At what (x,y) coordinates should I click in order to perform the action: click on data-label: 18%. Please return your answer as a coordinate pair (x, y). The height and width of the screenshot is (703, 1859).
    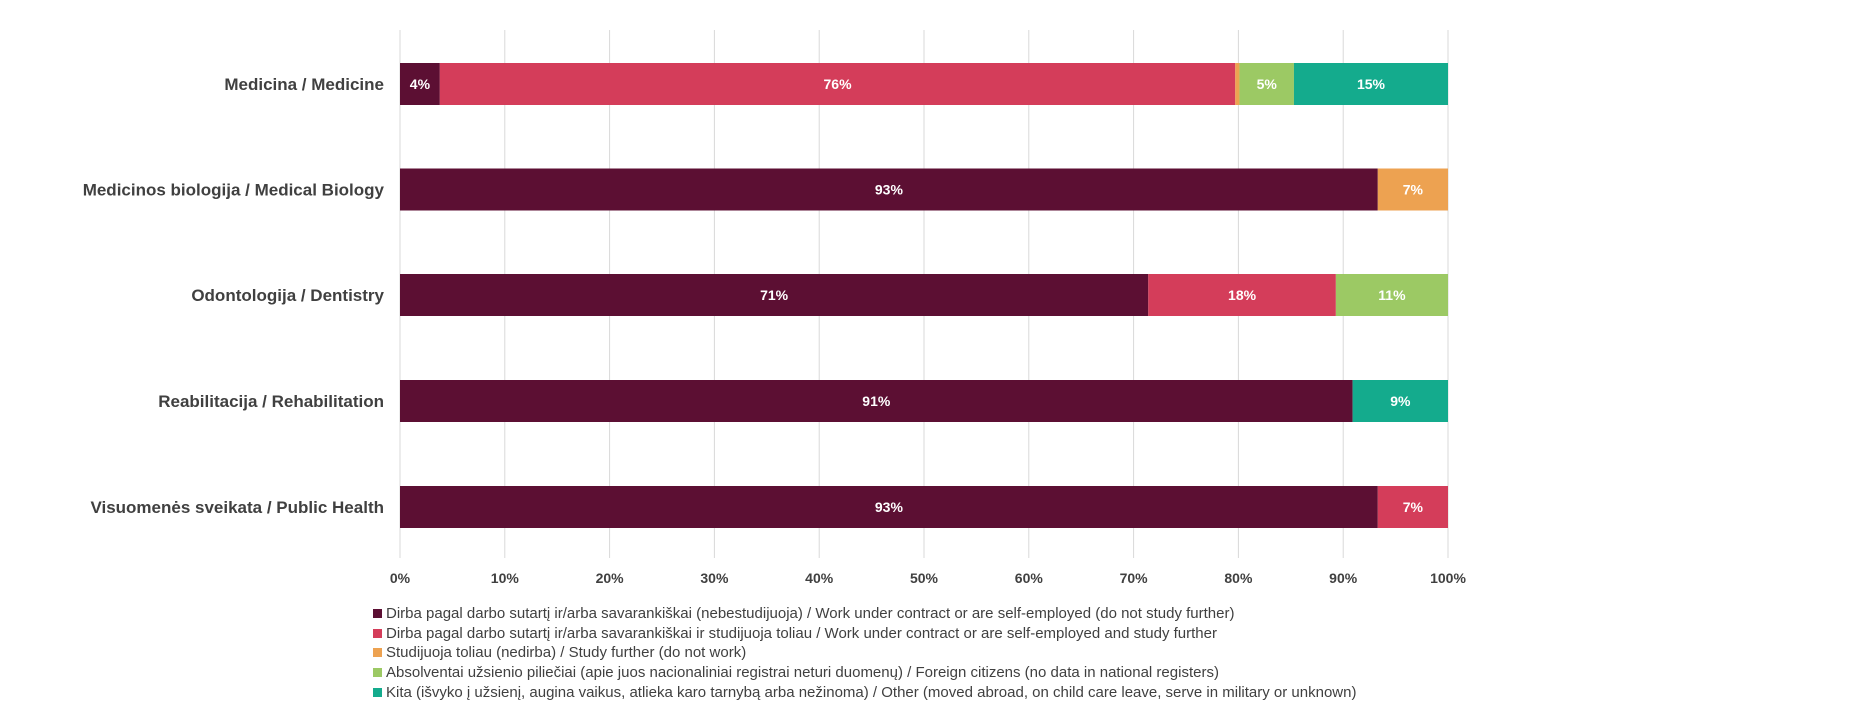
    Looking at the image, I should click on (1242, 295).